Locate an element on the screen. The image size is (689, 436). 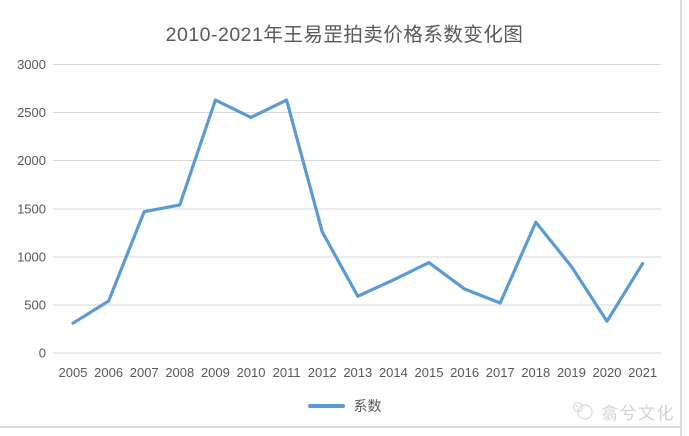
x-tick-label: 2014 is located at coordinates (393, 372).